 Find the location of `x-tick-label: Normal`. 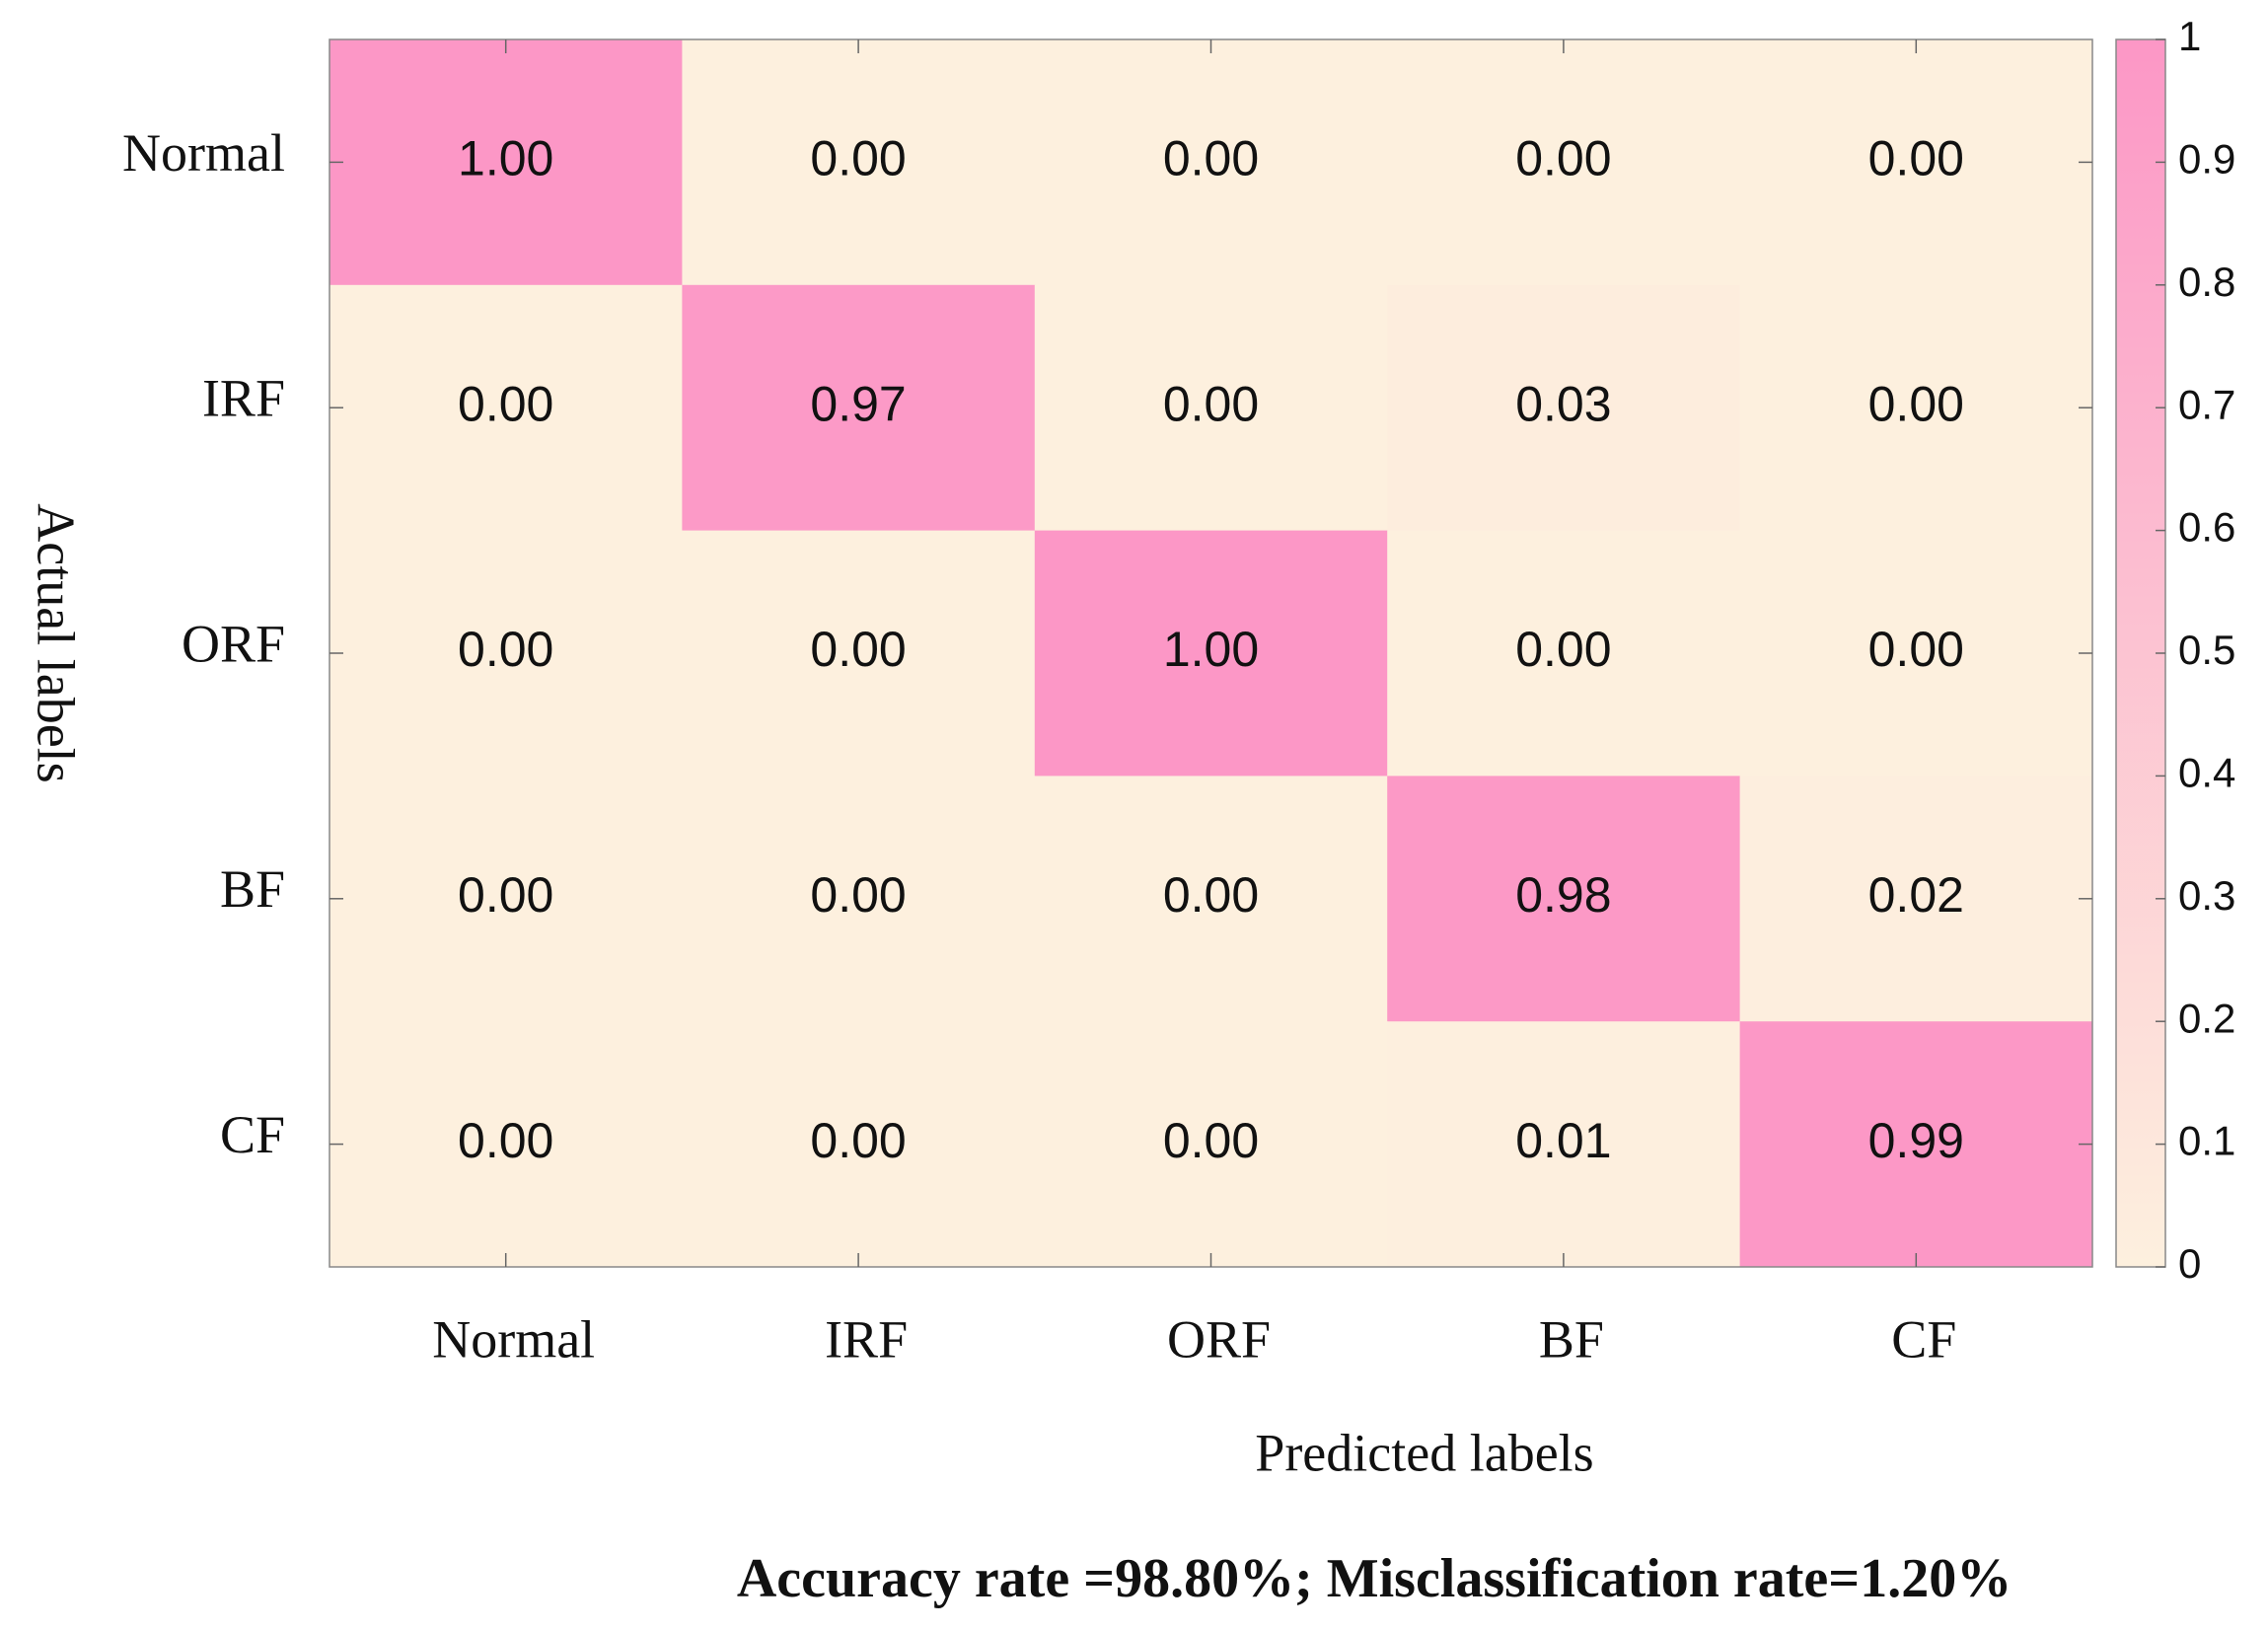

x-tick-label: Normal is located at coordinates (513, 1339).